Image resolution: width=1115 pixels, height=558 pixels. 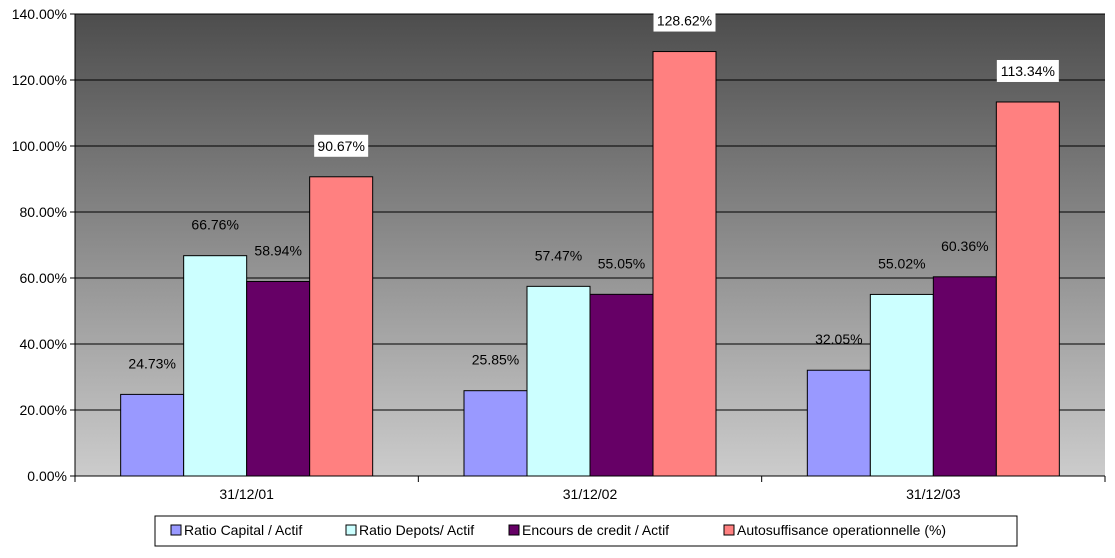 I want to click on data-label: 32.05%, so click(x=838, y=339).